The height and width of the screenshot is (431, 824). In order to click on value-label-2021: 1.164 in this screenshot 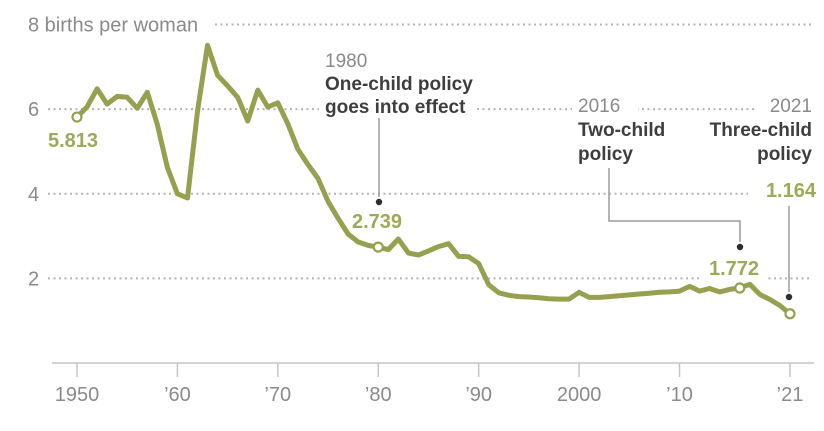, I will do `click(791, 191)`.